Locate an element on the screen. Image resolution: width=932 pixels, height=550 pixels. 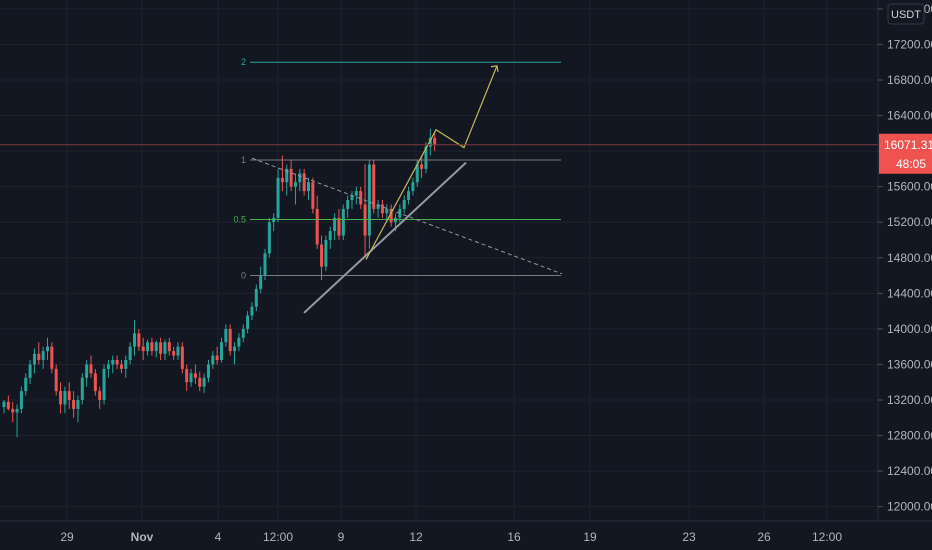
x-tick-label: 16 is located at coordinates (514, 537).